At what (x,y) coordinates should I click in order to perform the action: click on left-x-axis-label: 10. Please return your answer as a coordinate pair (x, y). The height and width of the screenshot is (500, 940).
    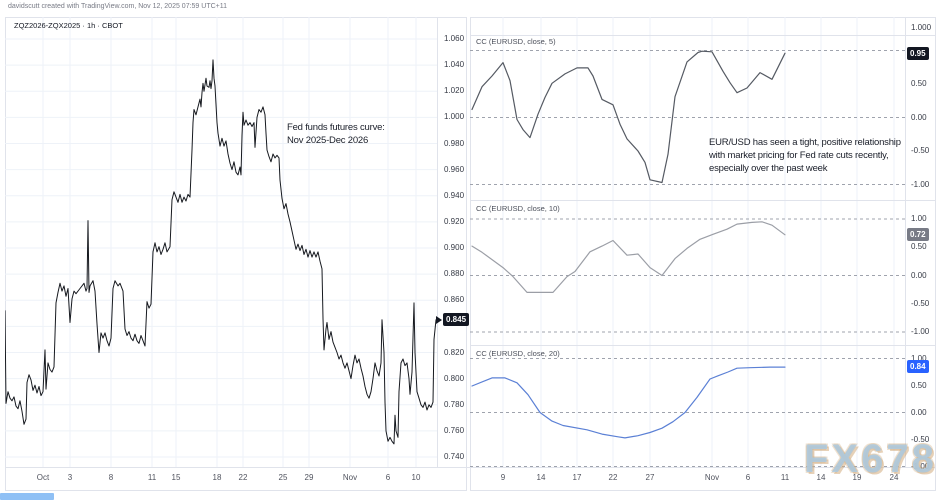
    Looking at the image, I should click on (416, 477).